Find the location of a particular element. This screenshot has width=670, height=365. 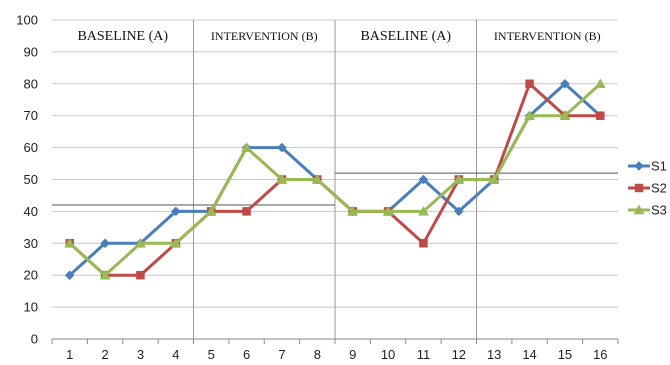

legend-label: S3 is located at coordinates (659, 210).